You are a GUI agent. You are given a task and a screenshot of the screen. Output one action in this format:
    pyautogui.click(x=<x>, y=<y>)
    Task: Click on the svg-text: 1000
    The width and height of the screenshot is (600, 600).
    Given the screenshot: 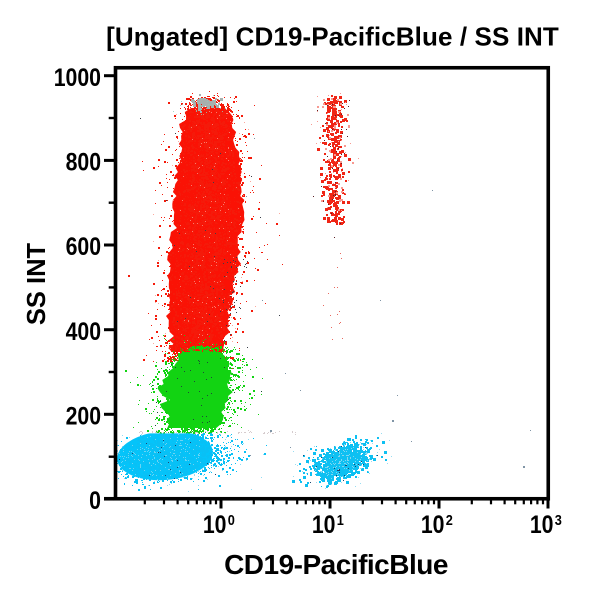 What is the action you would take?
    pyautogui.click(x=77, y=77)
    